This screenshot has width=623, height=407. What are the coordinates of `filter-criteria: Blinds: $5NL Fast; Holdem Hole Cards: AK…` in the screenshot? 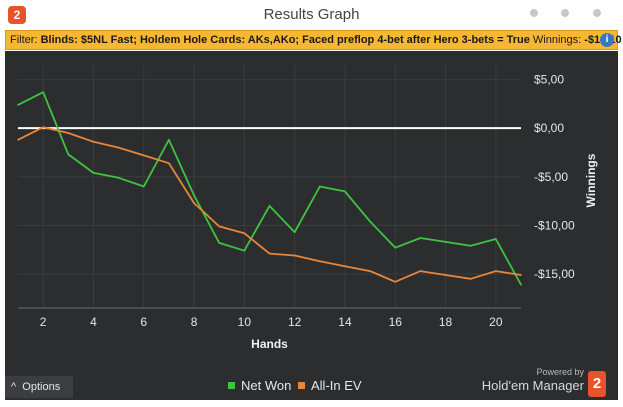 It's located at (285, 40).